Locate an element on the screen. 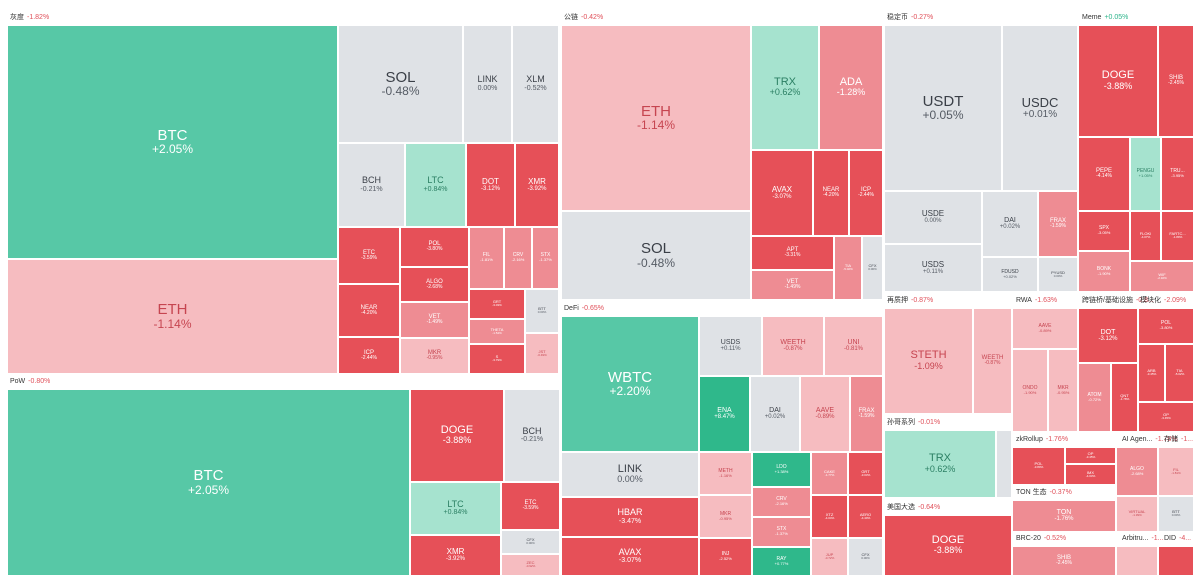 This screenshot has width=1200, height=583. coin-tile-spx: SPX -3.05% is located at coordinates (1104, 231).